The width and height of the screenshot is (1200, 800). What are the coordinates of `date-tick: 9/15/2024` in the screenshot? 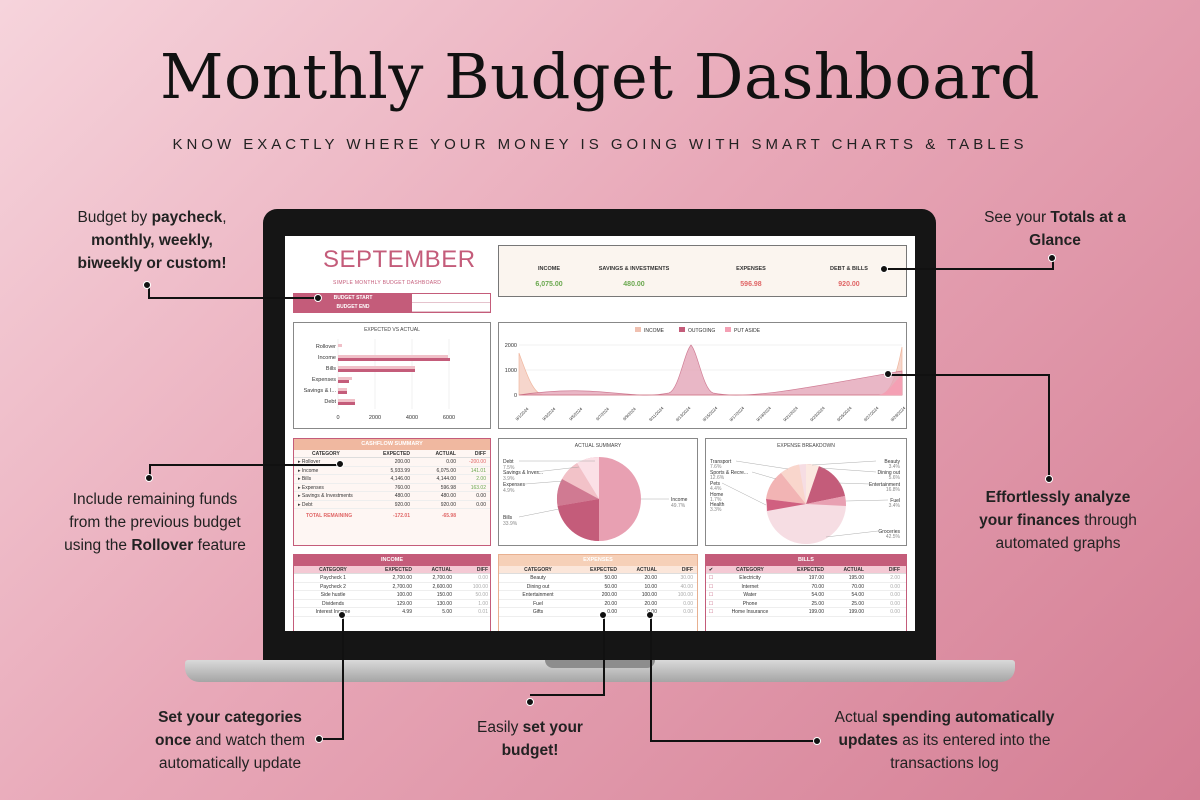 It's located at (710, 413).